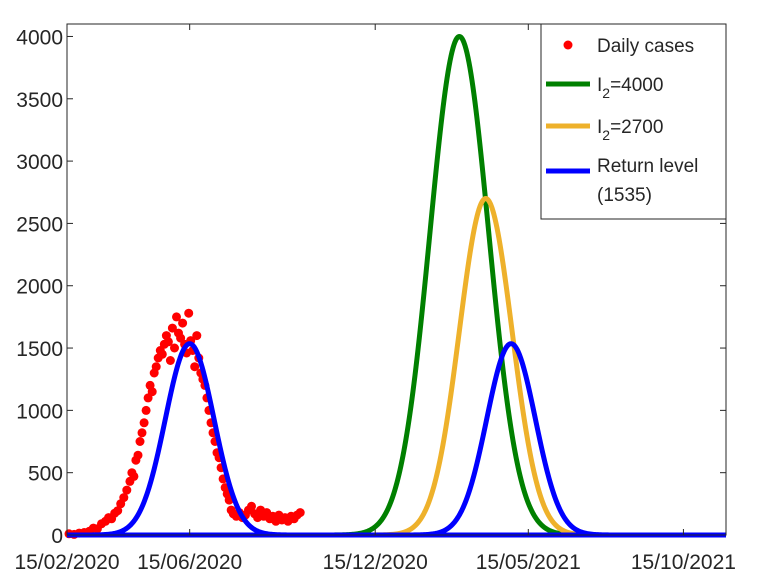 The height and width of the screenshot is (584, 769). I want to click on y-tick-label: 3000, so click(39, 162).